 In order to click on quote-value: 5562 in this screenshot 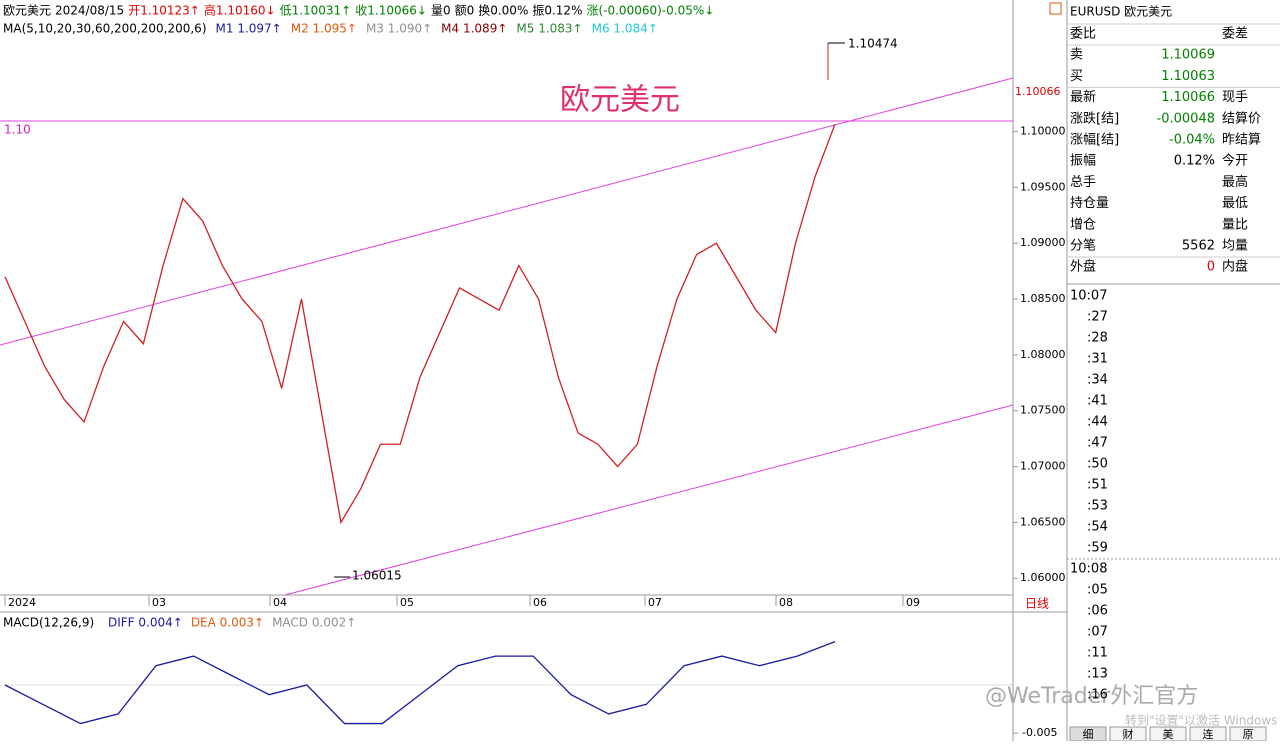, I will do `click(1198, 246)`.